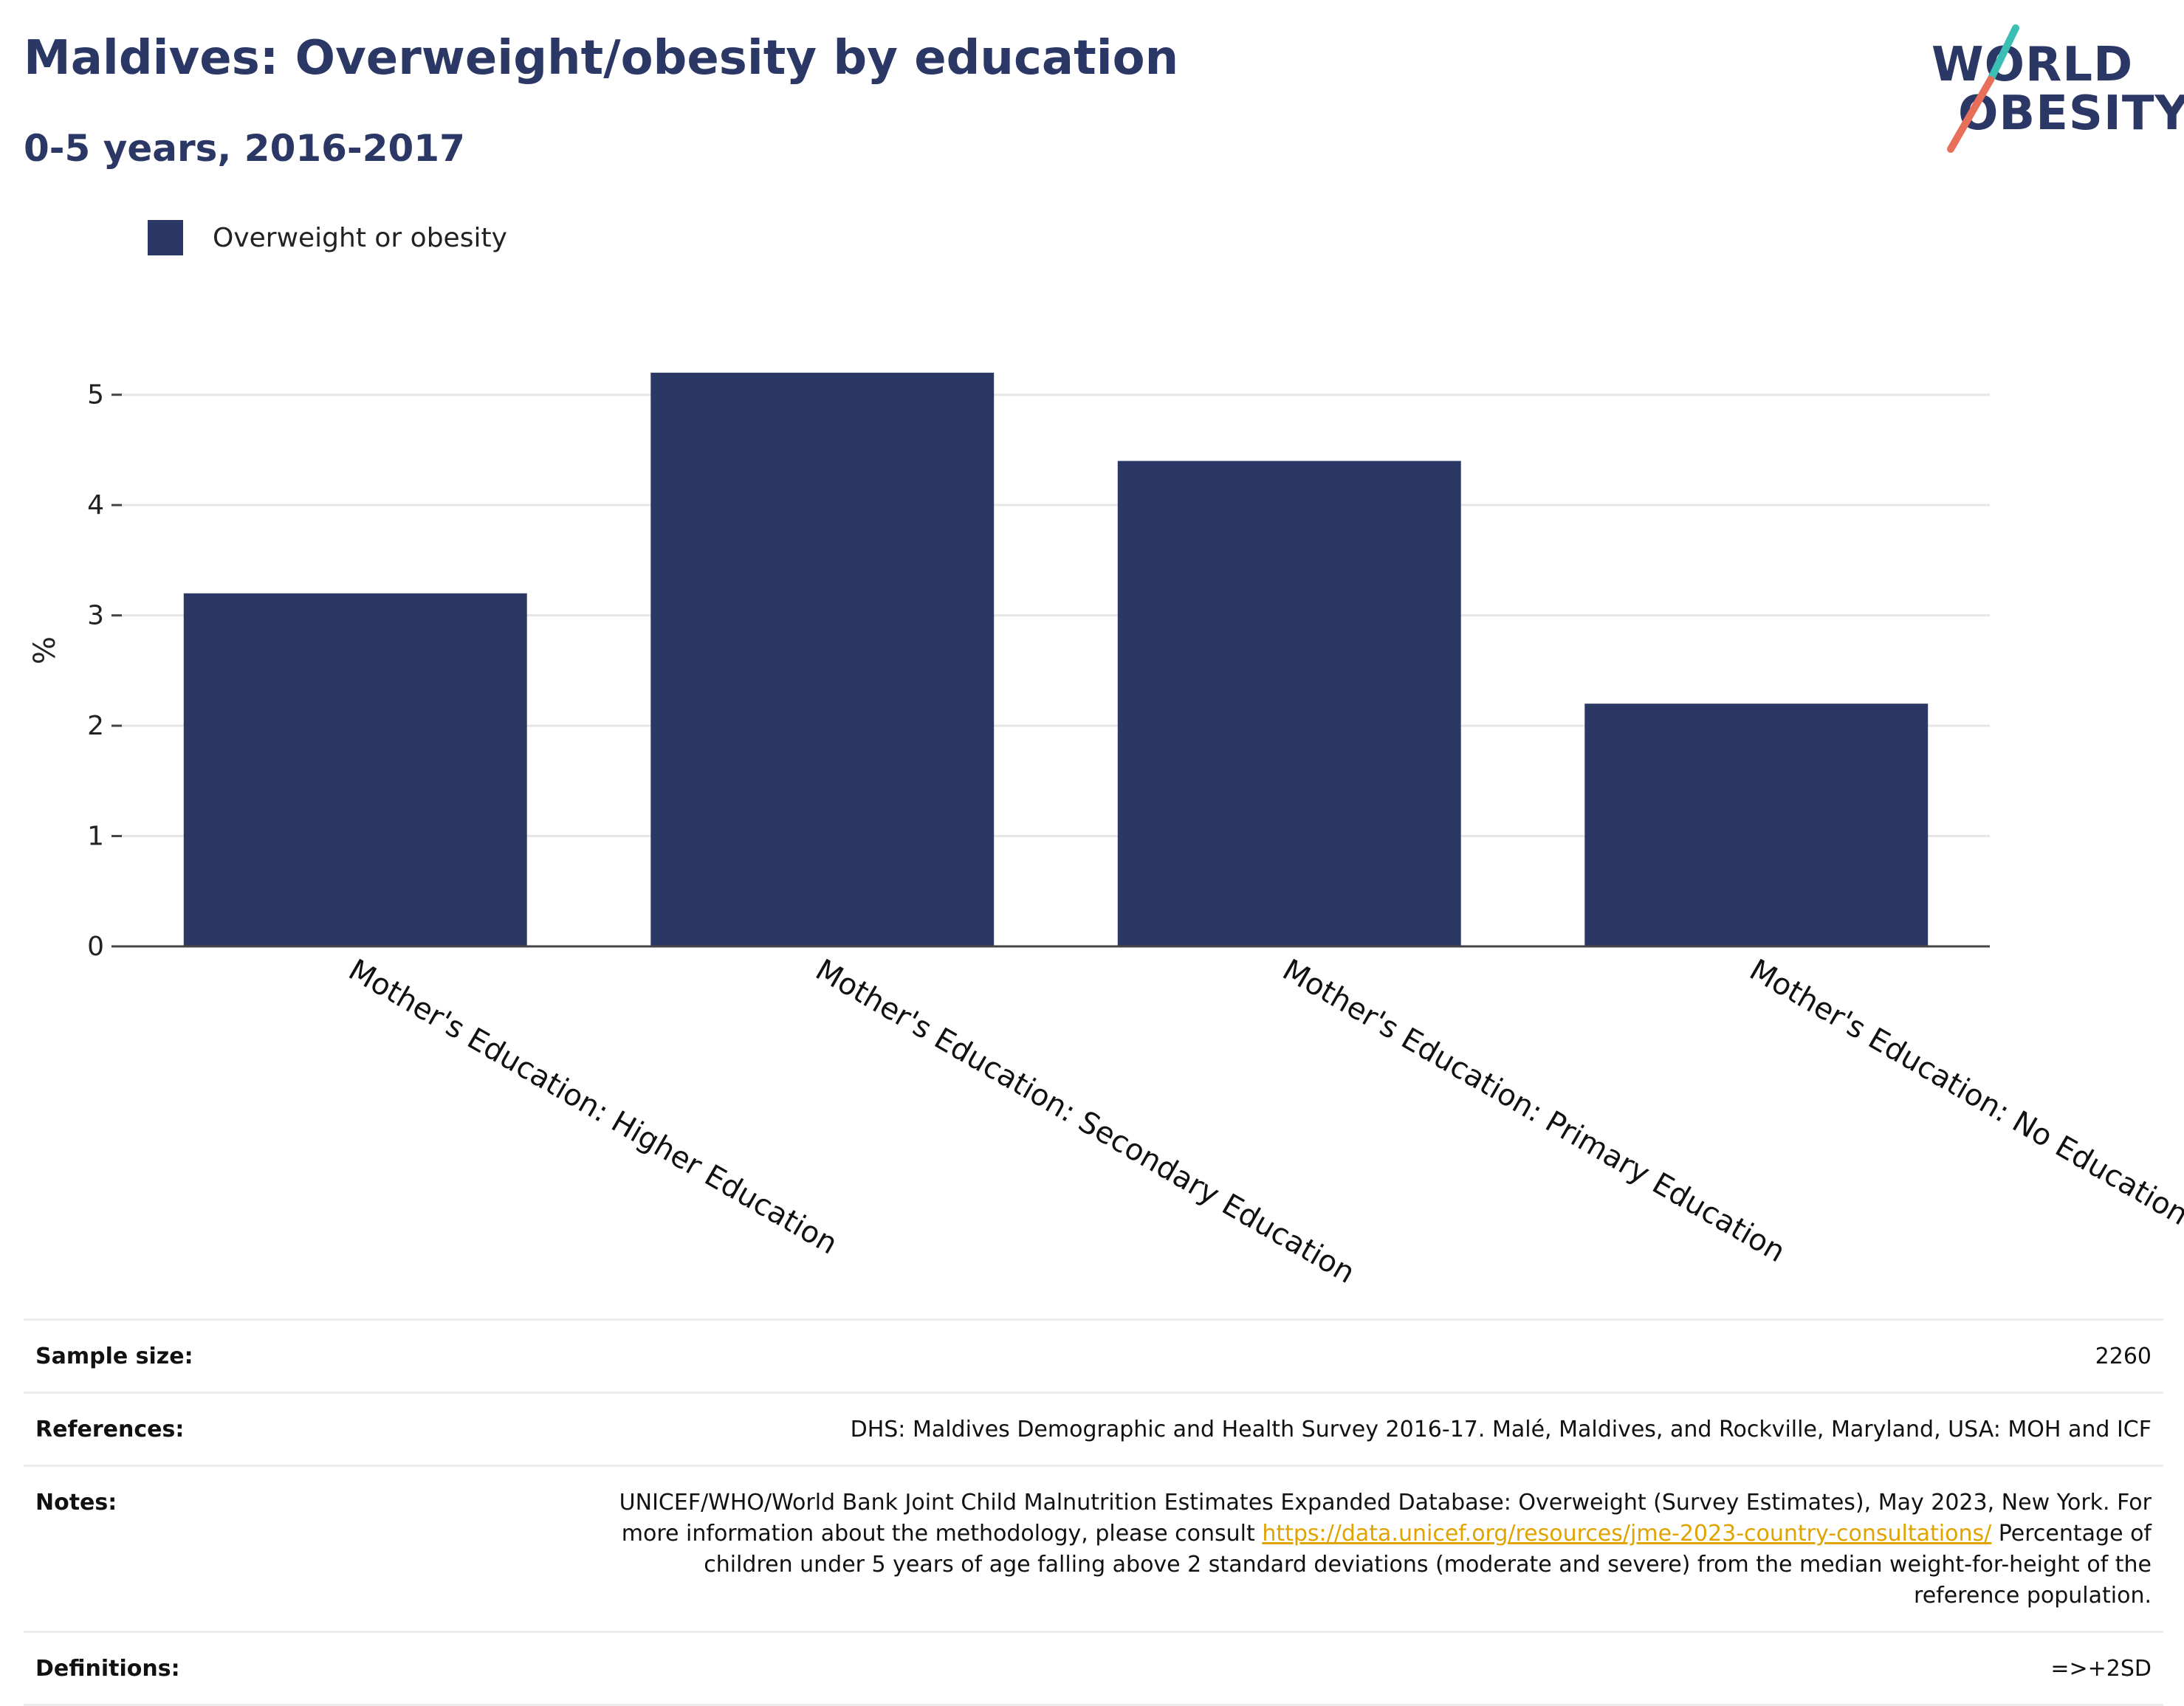 The image size is (2184, 1706). What do you see at coordinates (165, 237) in the screenshot?
I see `legend-swatch` at bounding box center [165, 237].